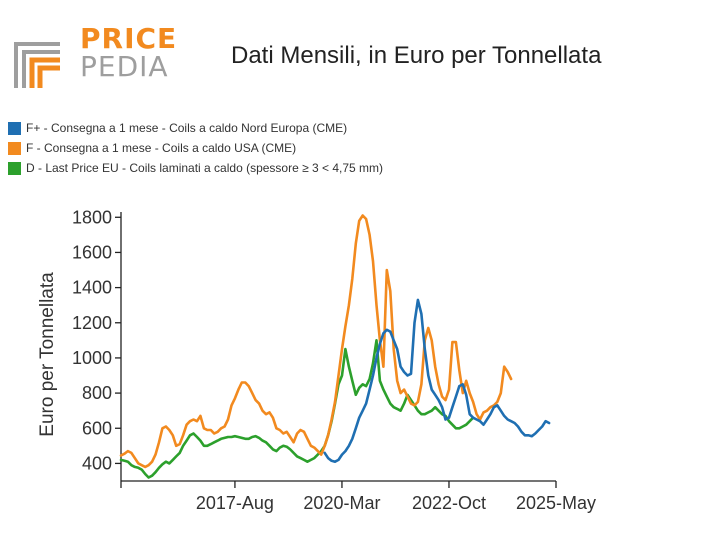 The width and height of the screenshot is (712, 555). I want to click on y-tick-label: 1200, so click(92, 323).